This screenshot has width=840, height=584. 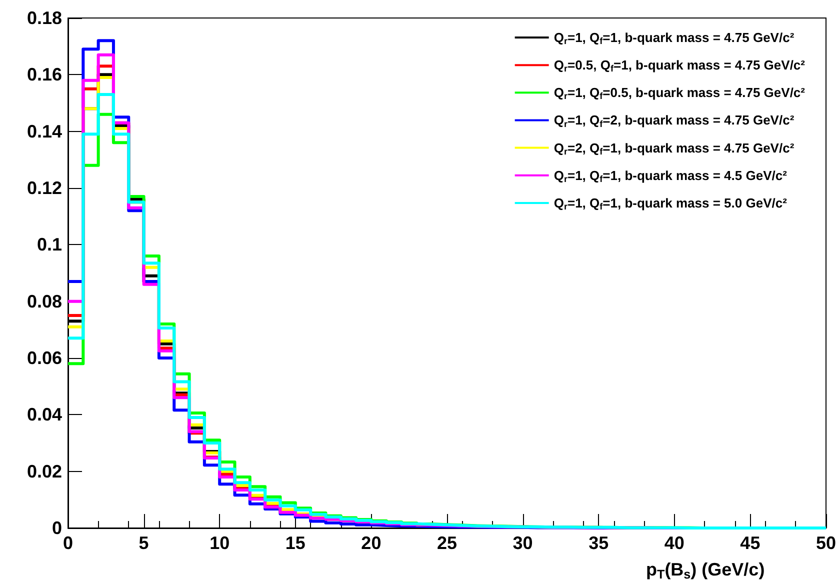 I want to click on y-tick-label: 0, so click(x=57, y=528).